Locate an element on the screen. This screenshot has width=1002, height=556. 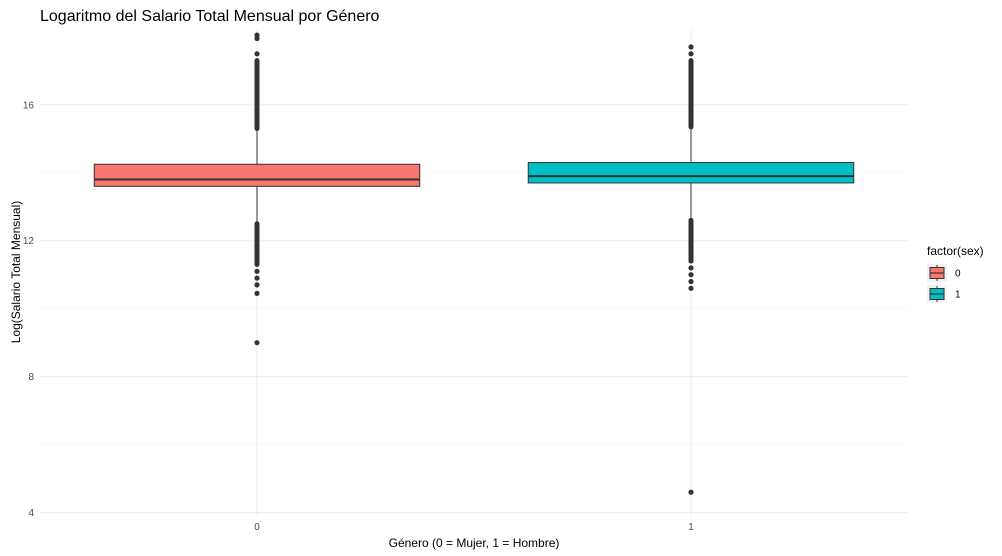
legend-entry-1: 1 is located at coordinates (944, 294).